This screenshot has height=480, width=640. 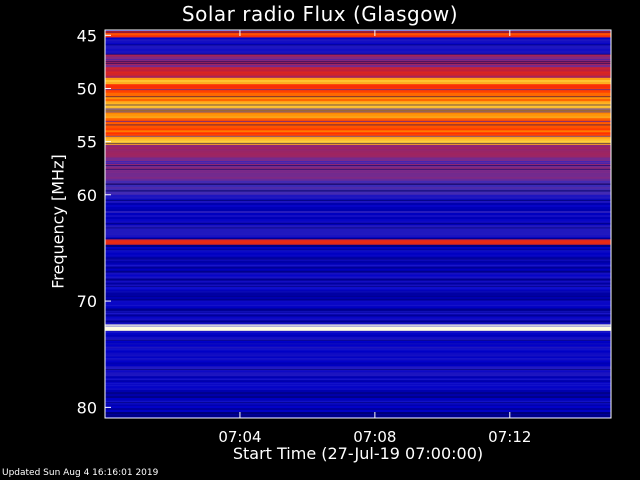 I want to click on y-tick-label: 80, so click(x=87, y=407).